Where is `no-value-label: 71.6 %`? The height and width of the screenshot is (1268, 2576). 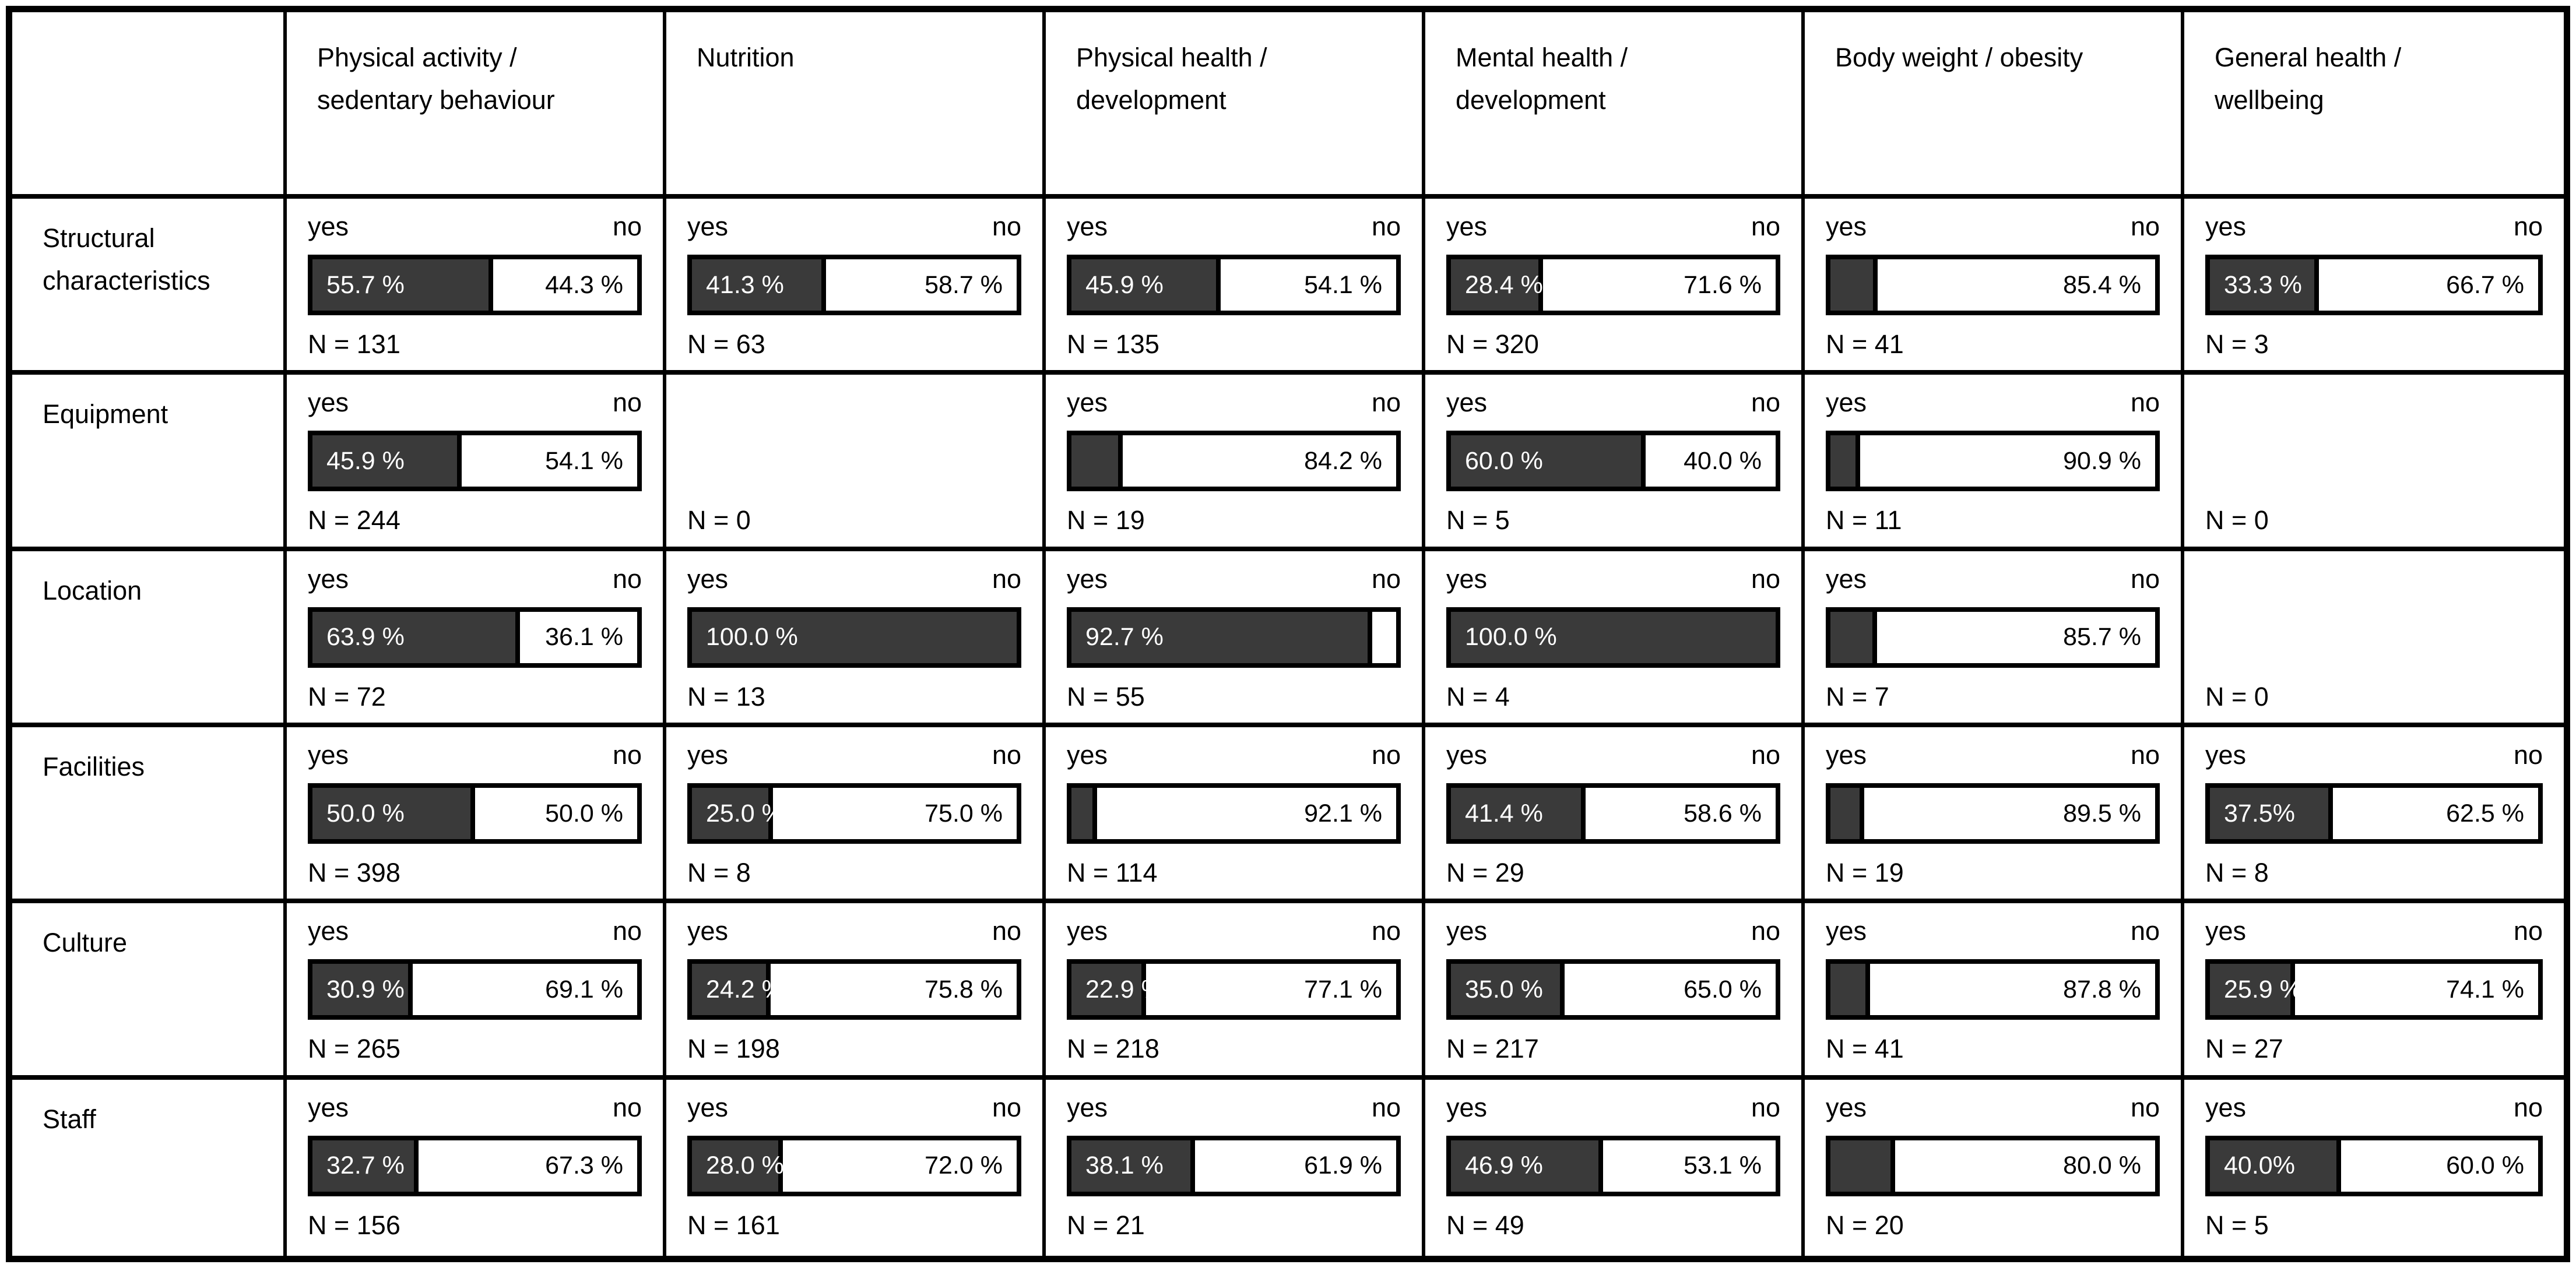
no-value-label: 71.6 % is located at coordinates (1723, 285).